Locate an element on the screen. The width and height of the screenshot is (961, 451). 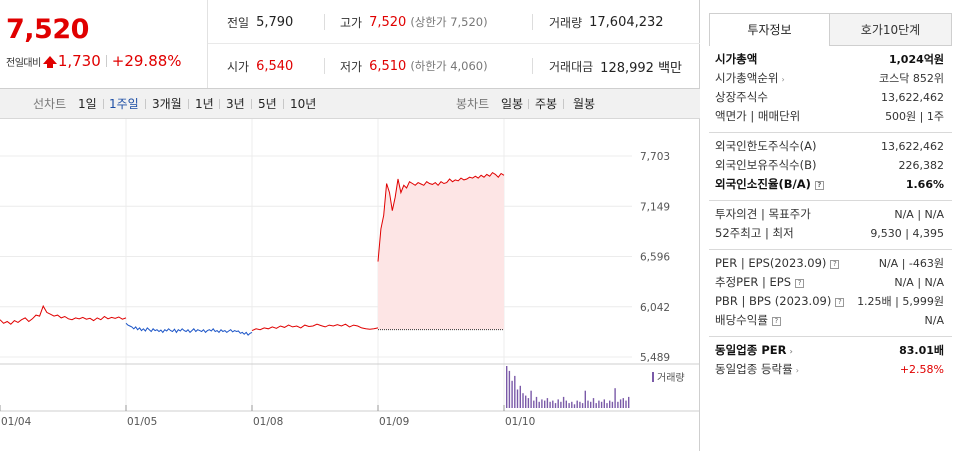
info-value: N/A | N/A is located at coordinates (919, 214).